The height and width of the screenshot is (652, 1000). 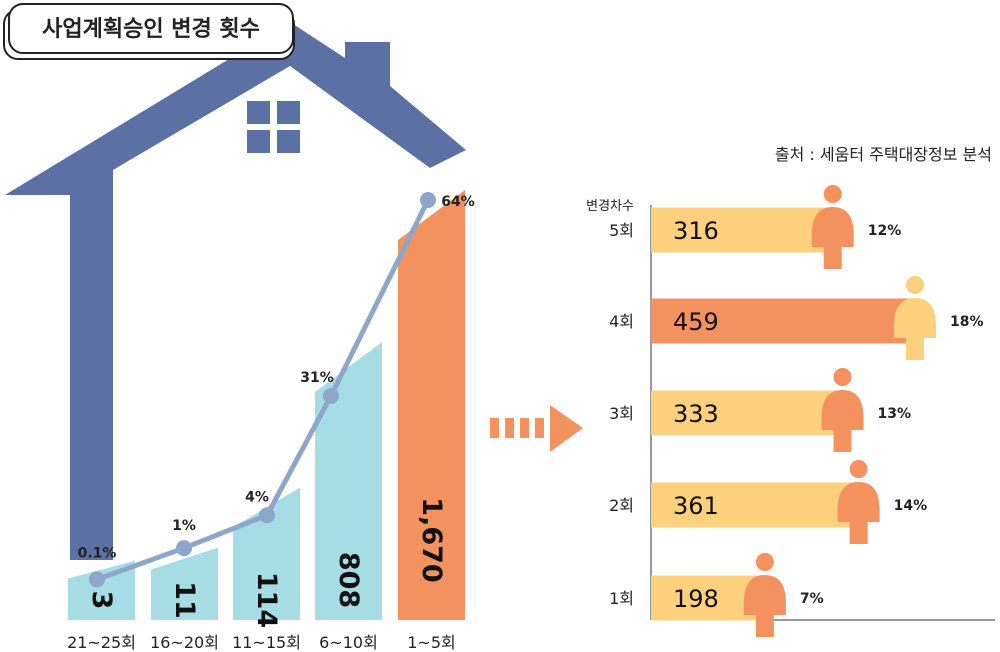 I want to click on right-share-label: 18%, so click(x=967, y=322).